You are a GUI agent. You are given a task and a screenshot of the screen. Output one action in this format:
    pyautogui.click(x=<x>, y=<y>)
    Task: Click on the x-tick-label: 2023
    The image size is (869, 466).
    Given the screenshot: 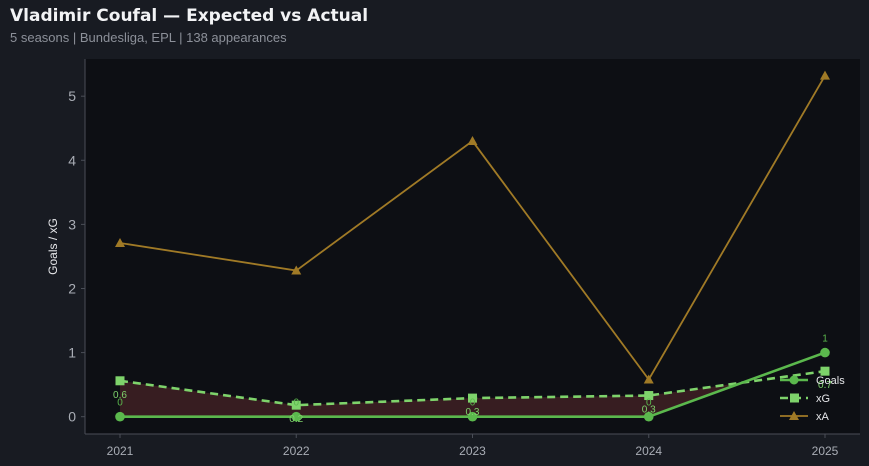 What is the action you would take?
    pyautogui.click(x=472, y=451)
    